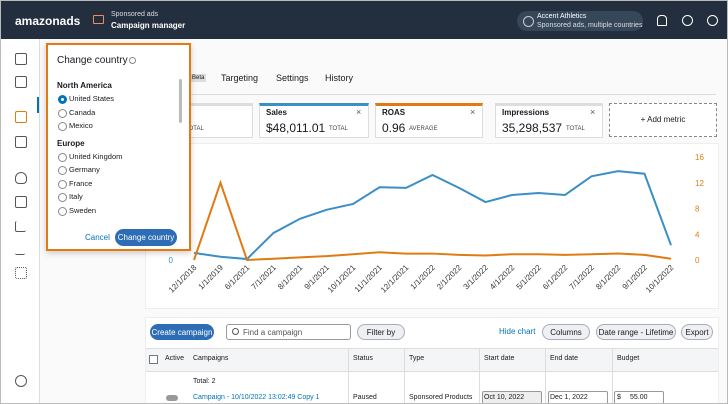 This screenshot has height=404, width=728. What do you see at coordinates (81, 125) in the screenshot?
I see `country-option: Mexico` at bounding box center [81, 125].